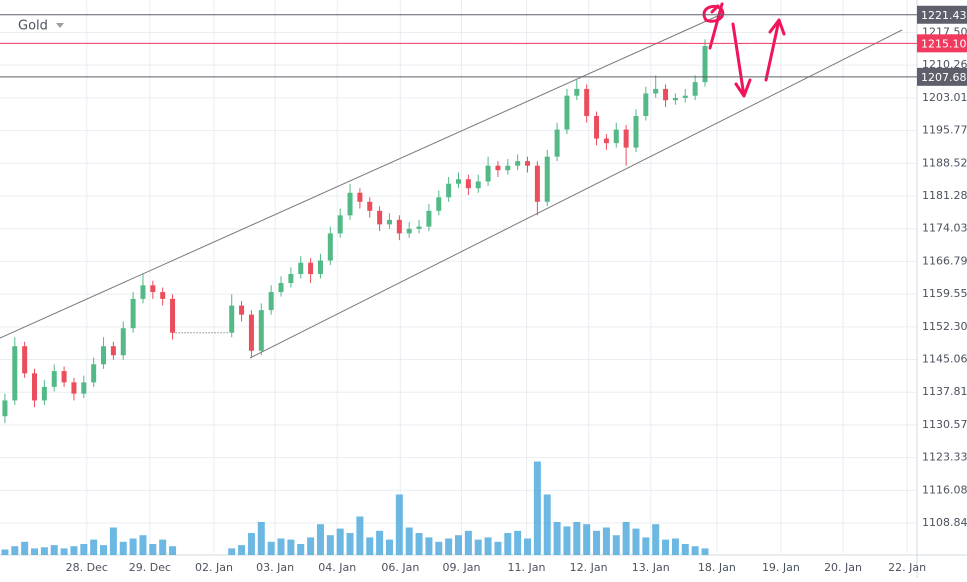 This screenshot has height=582, width=967. I want to click on volume-layer, so click(355, 508).